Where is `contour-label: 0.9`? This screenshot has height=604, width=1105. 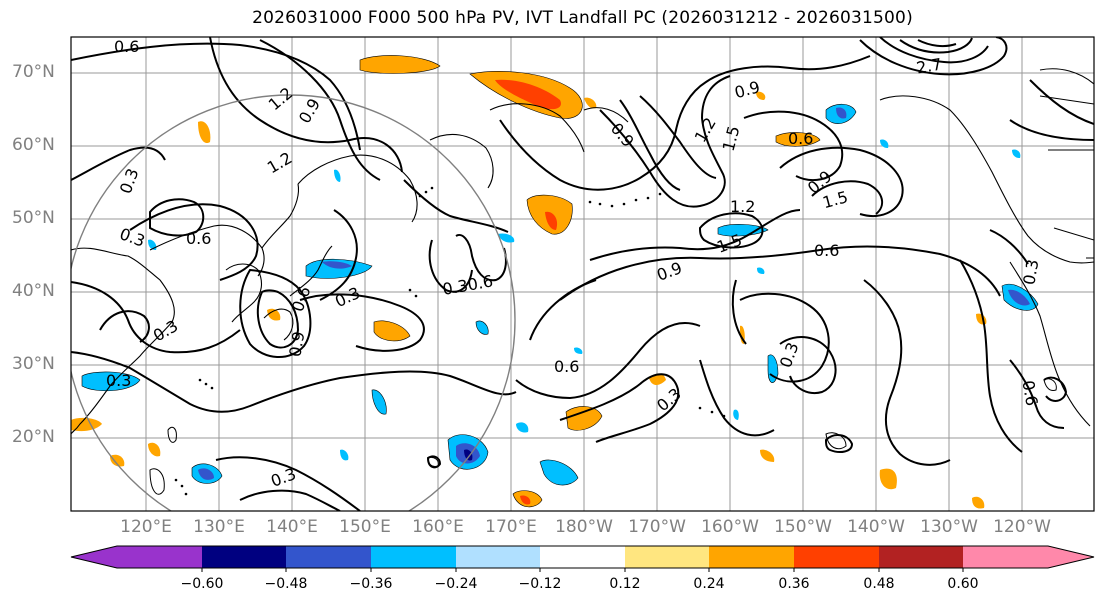 contour-label: 0.9 is located at coordinates (296, 344).